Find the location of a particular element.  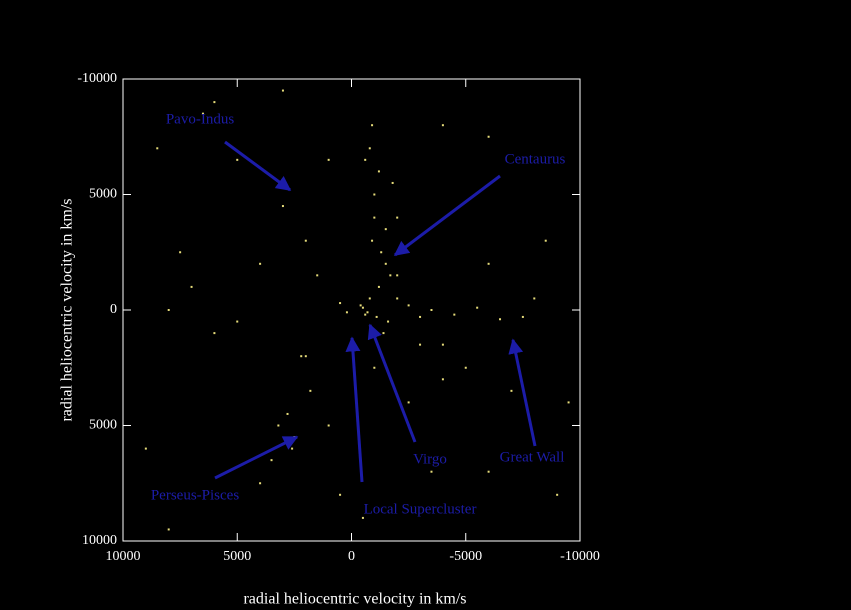

annotation-label: Centaurus is located at coordinates (535, 159).